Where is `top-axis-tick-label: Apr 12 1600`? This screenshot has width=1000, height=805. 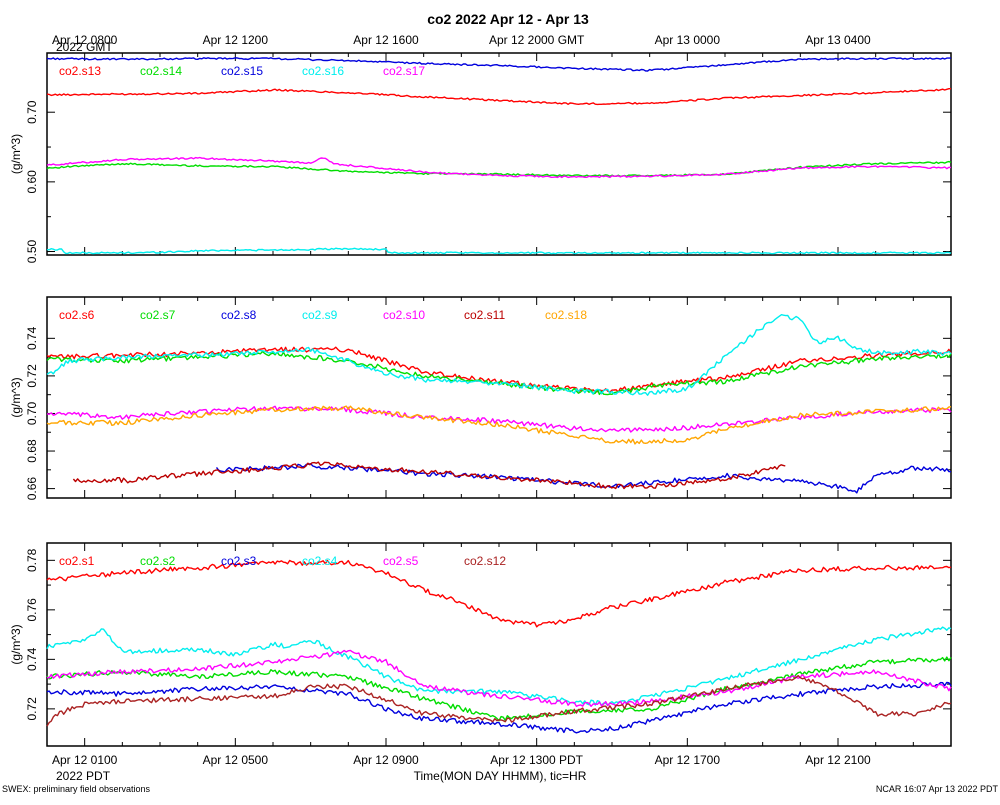 top-axis-tick-label: Apr 12 1600 is located at coordinates (386, 40).